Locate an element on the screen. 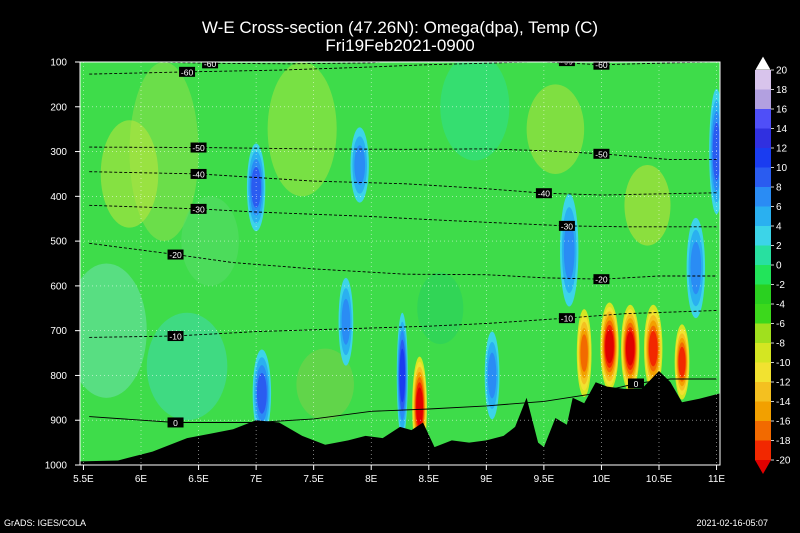  x-tick-label: 8.5E is located at coordinates (428, 479).